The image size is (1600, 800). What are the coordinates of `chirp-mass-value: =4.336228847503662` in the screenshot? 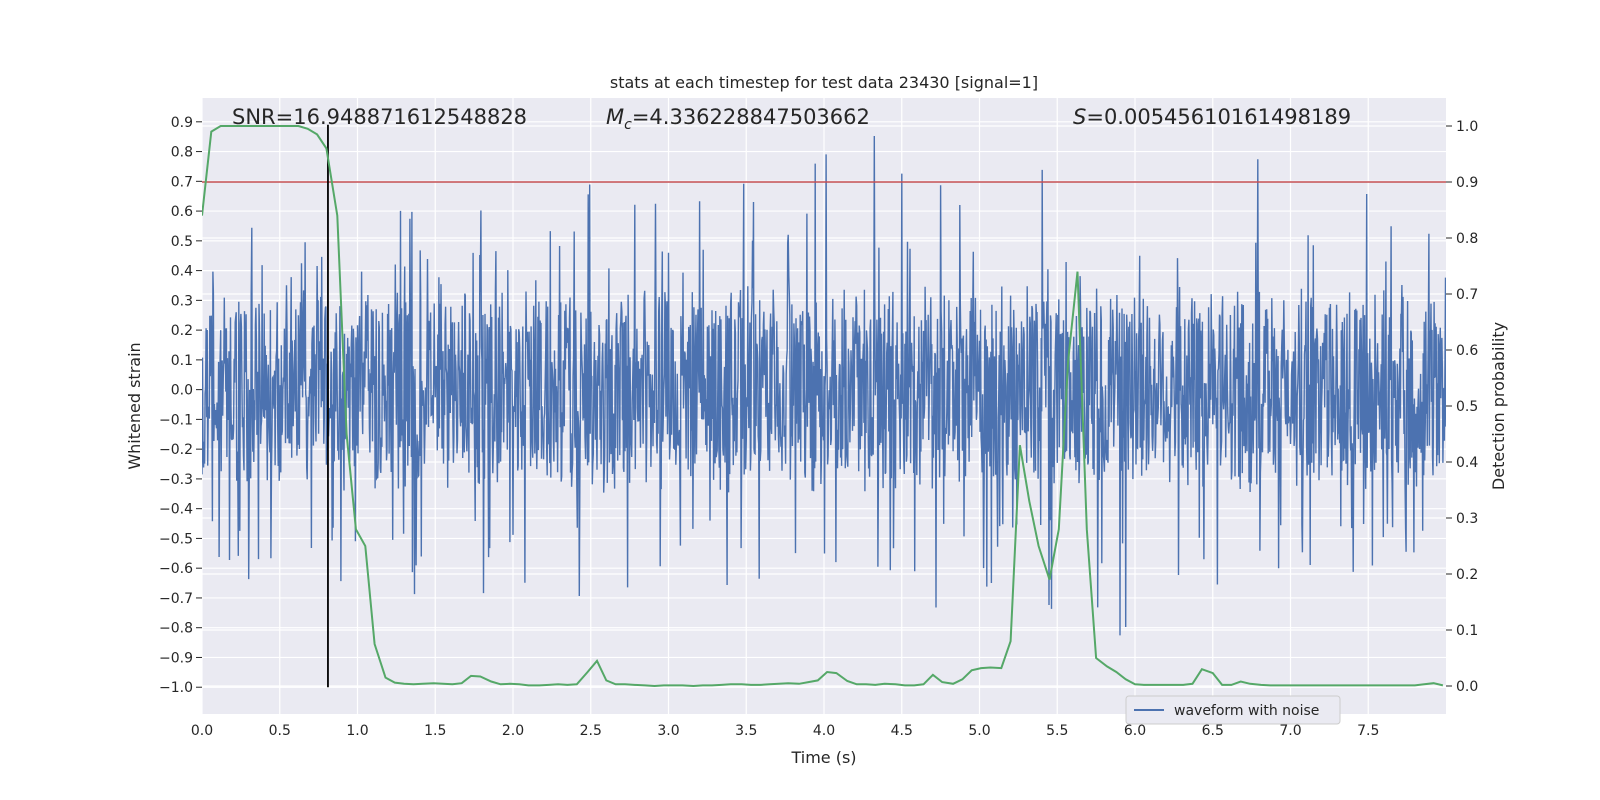 It's located at (751, 117).